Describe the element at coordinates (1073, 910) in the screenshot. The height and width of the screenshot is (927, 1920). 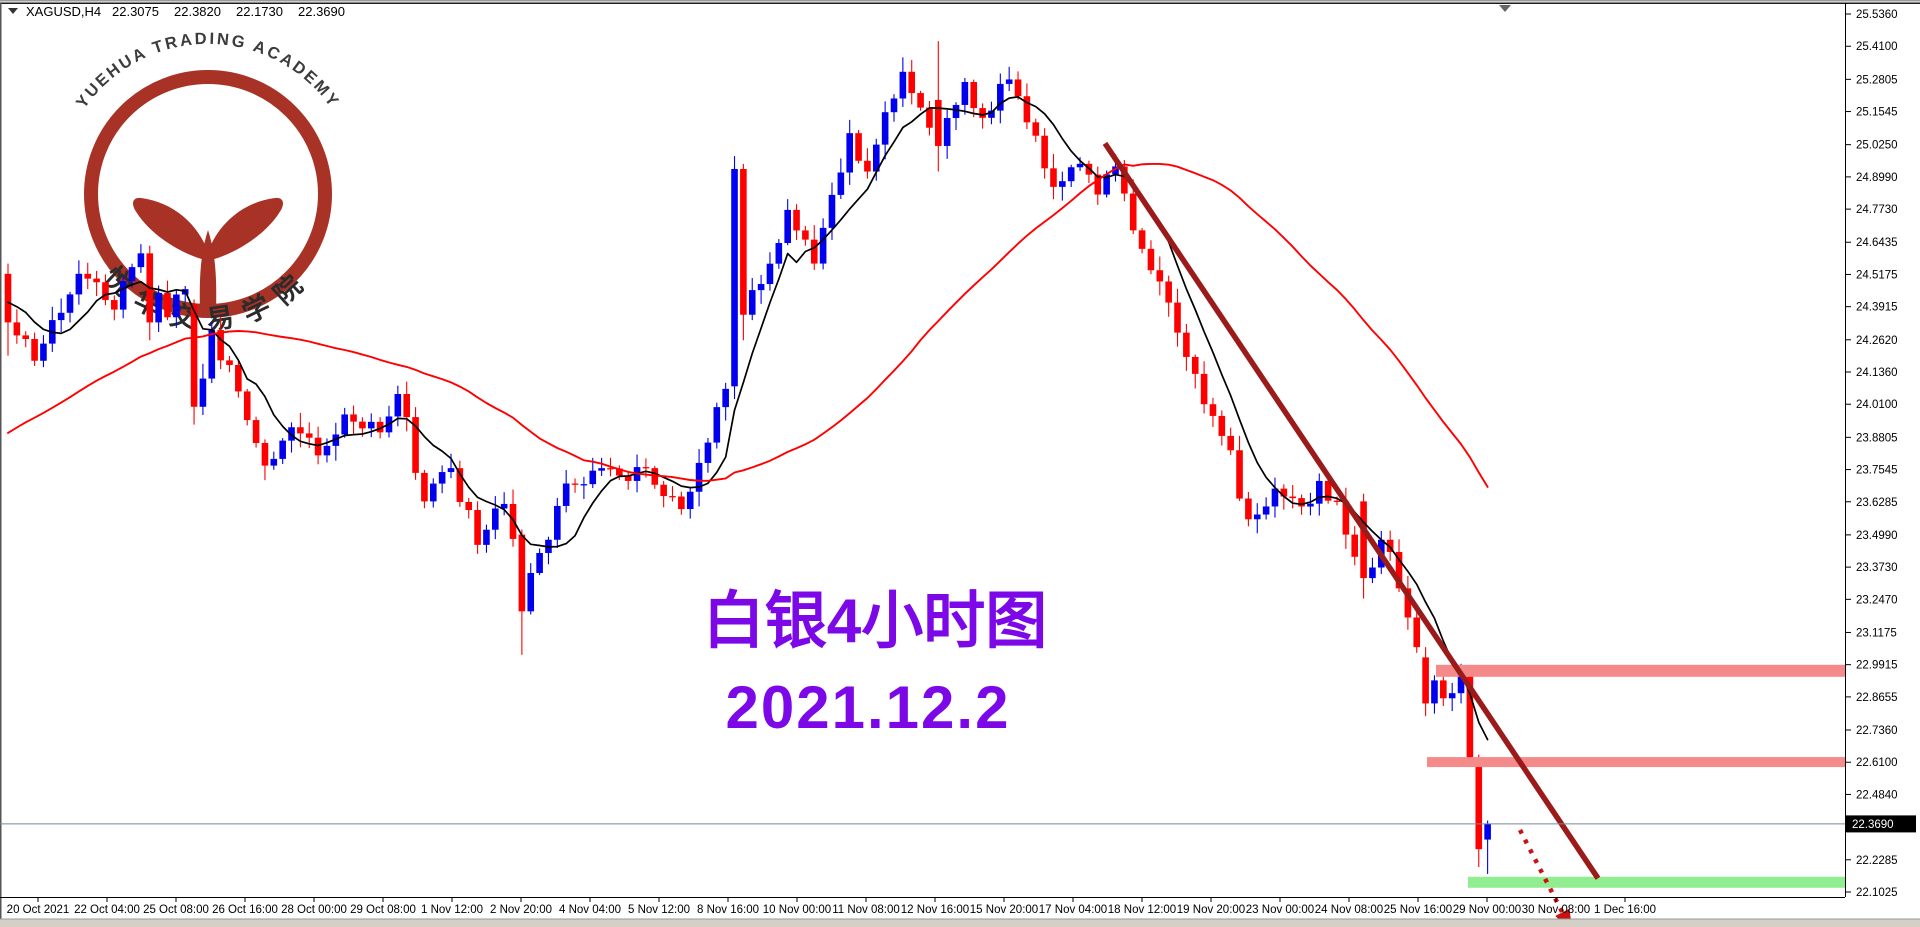
I see `time-tick-label: 17 Nov 04:00` at that location.